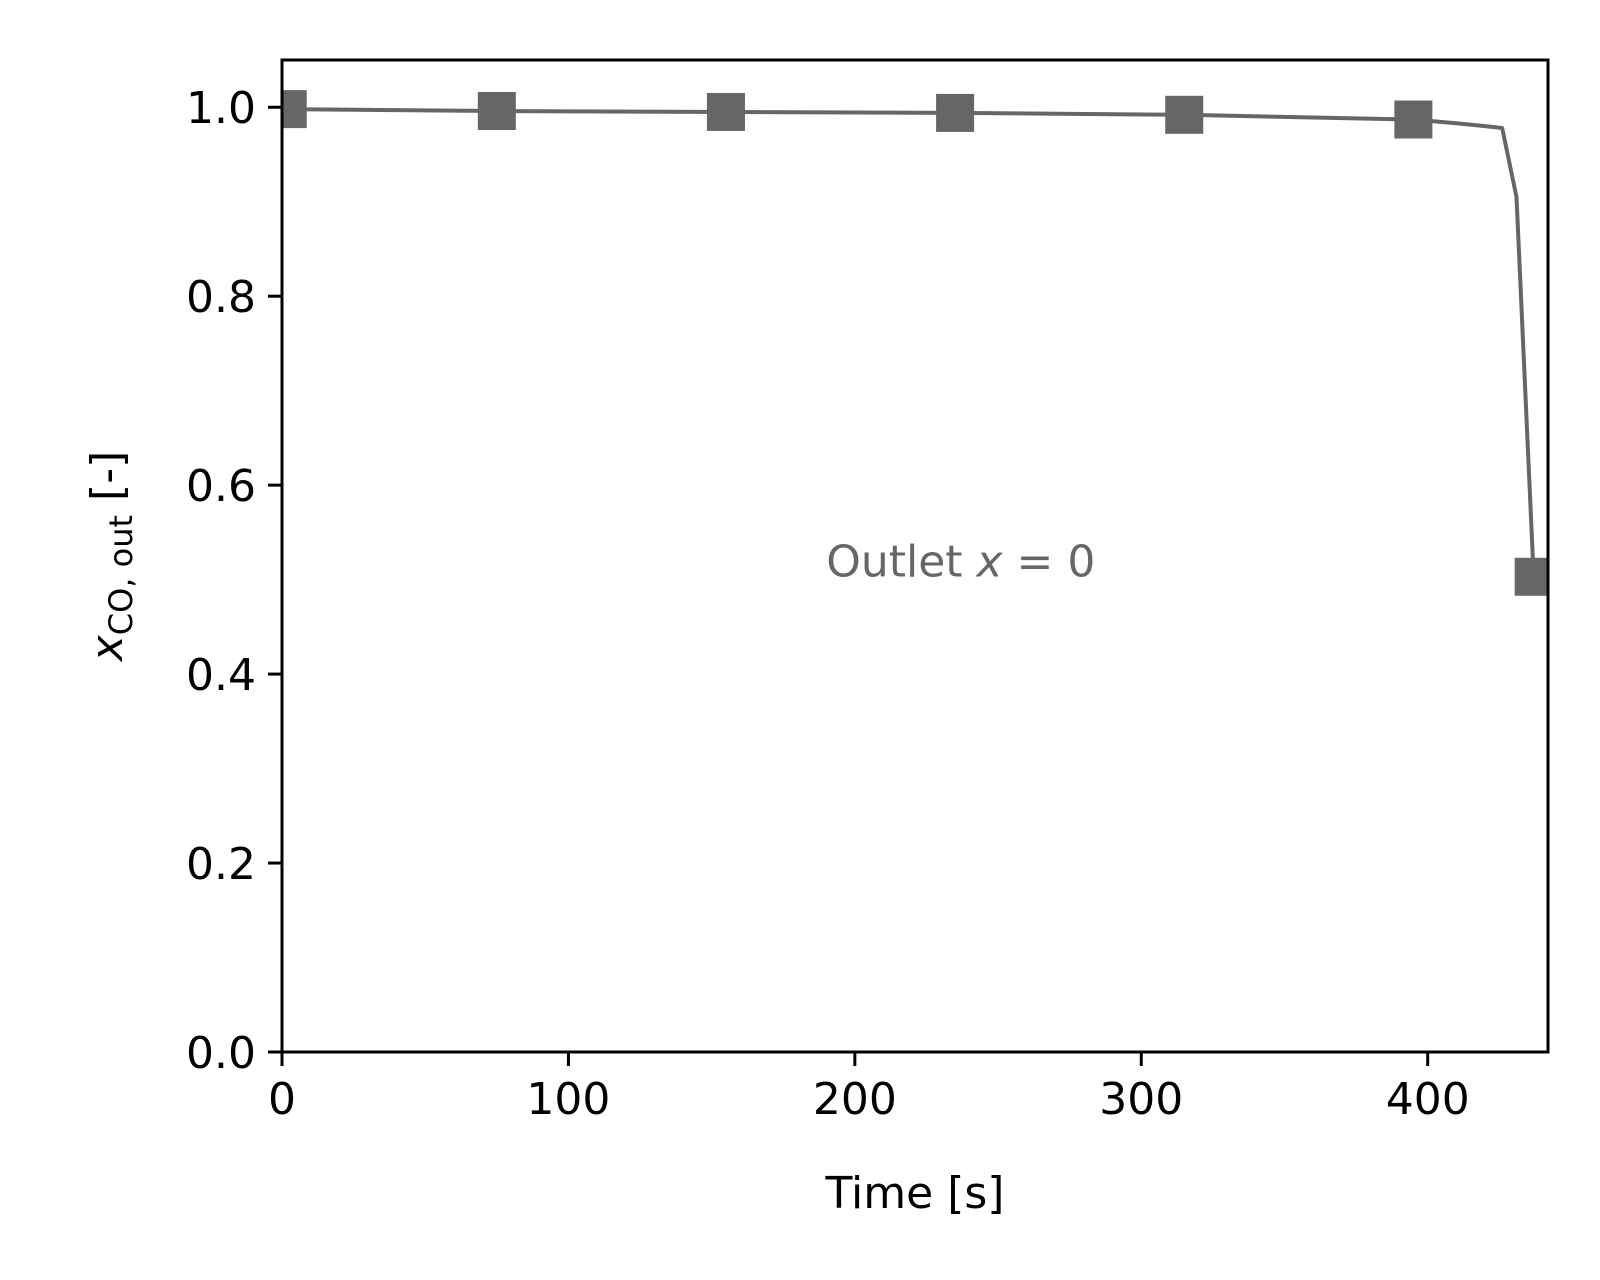 This screenshot has height=1280, width=1600. I want to click on annotation-variable: x, so click(989, 562).